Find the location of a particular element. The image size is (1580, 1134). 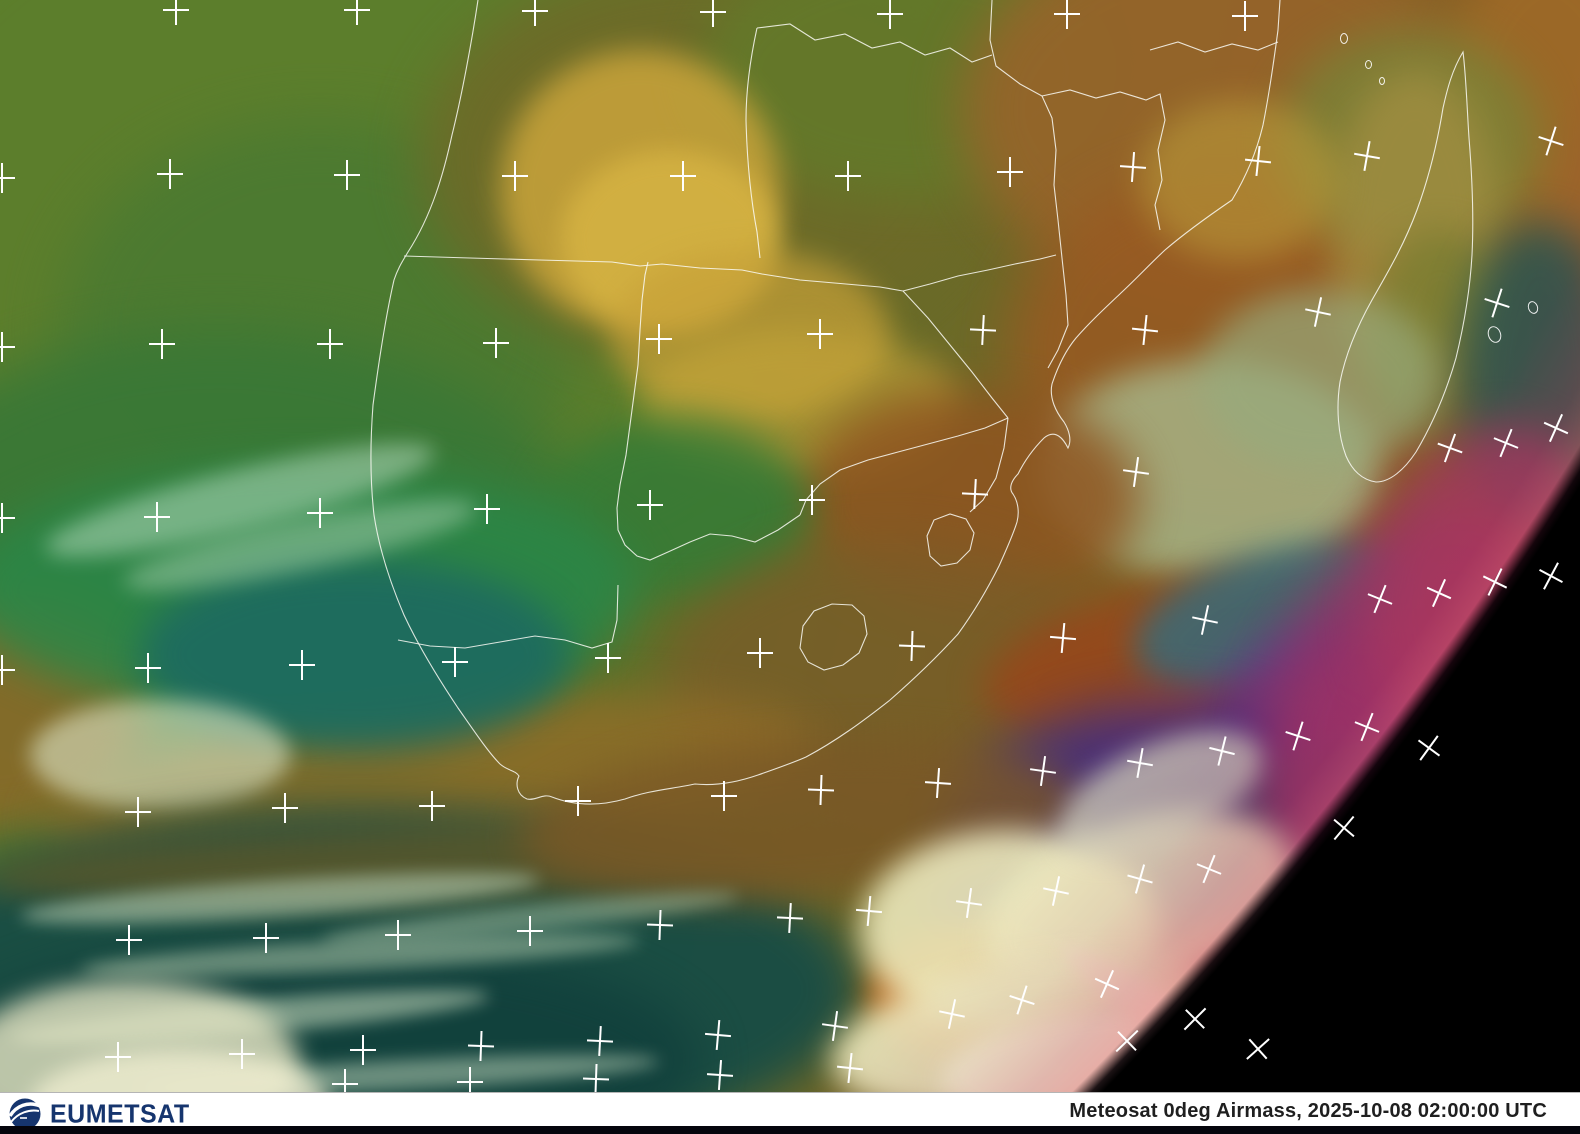

graticule-cross is located at coordinates (983, 329).